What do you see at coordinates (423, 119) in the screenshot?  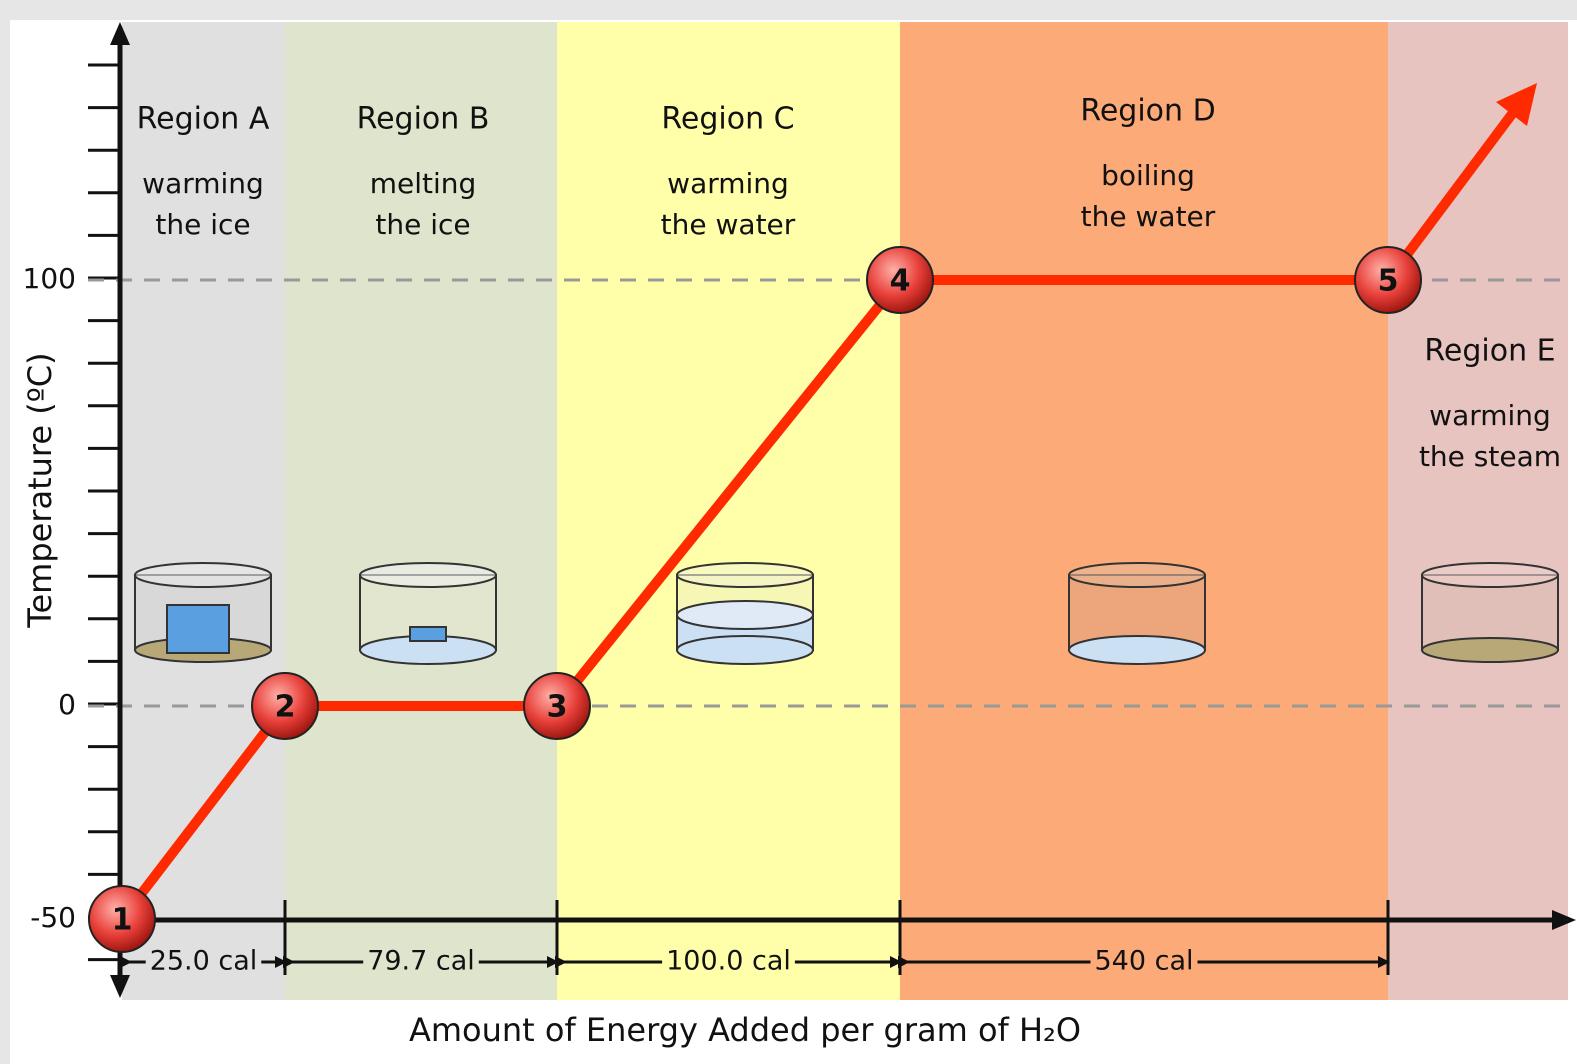 I see `region-name: Region B` at bounding box center [423, 119].